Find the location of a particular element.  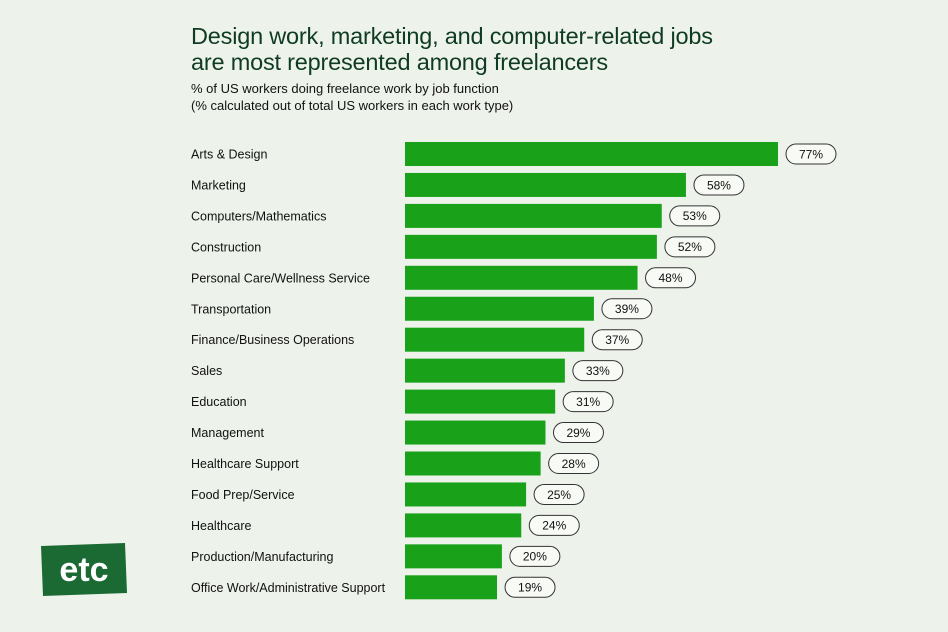

category-label: Finance/Business Operations is located at coordinates (272, 340).